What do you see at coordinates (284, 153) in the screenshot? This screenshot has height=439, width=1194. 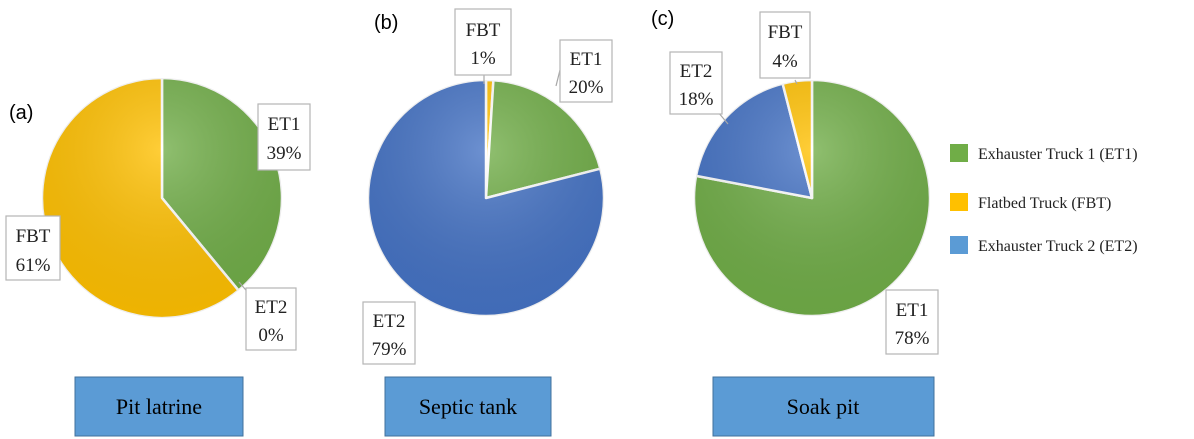 I see `data-label-value: 39%` at bounding box center [284, 153].